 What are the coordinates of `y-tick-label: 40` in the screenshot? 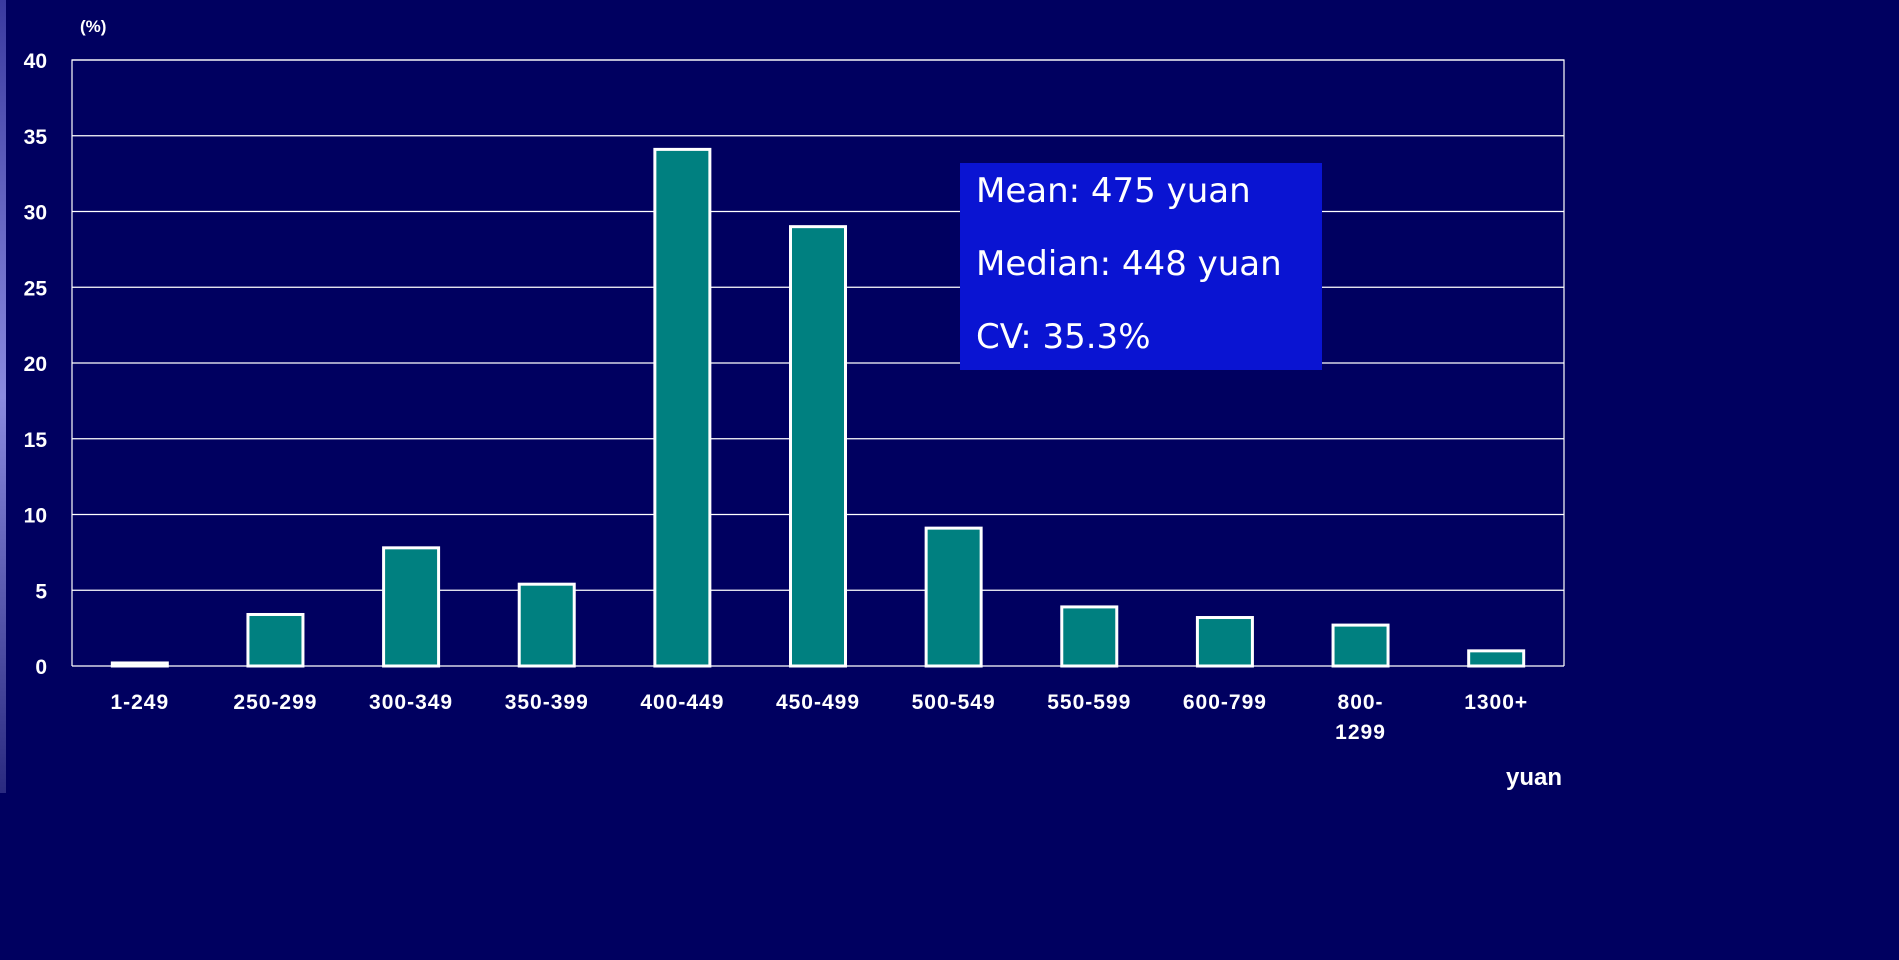 It's located at (35, 61).